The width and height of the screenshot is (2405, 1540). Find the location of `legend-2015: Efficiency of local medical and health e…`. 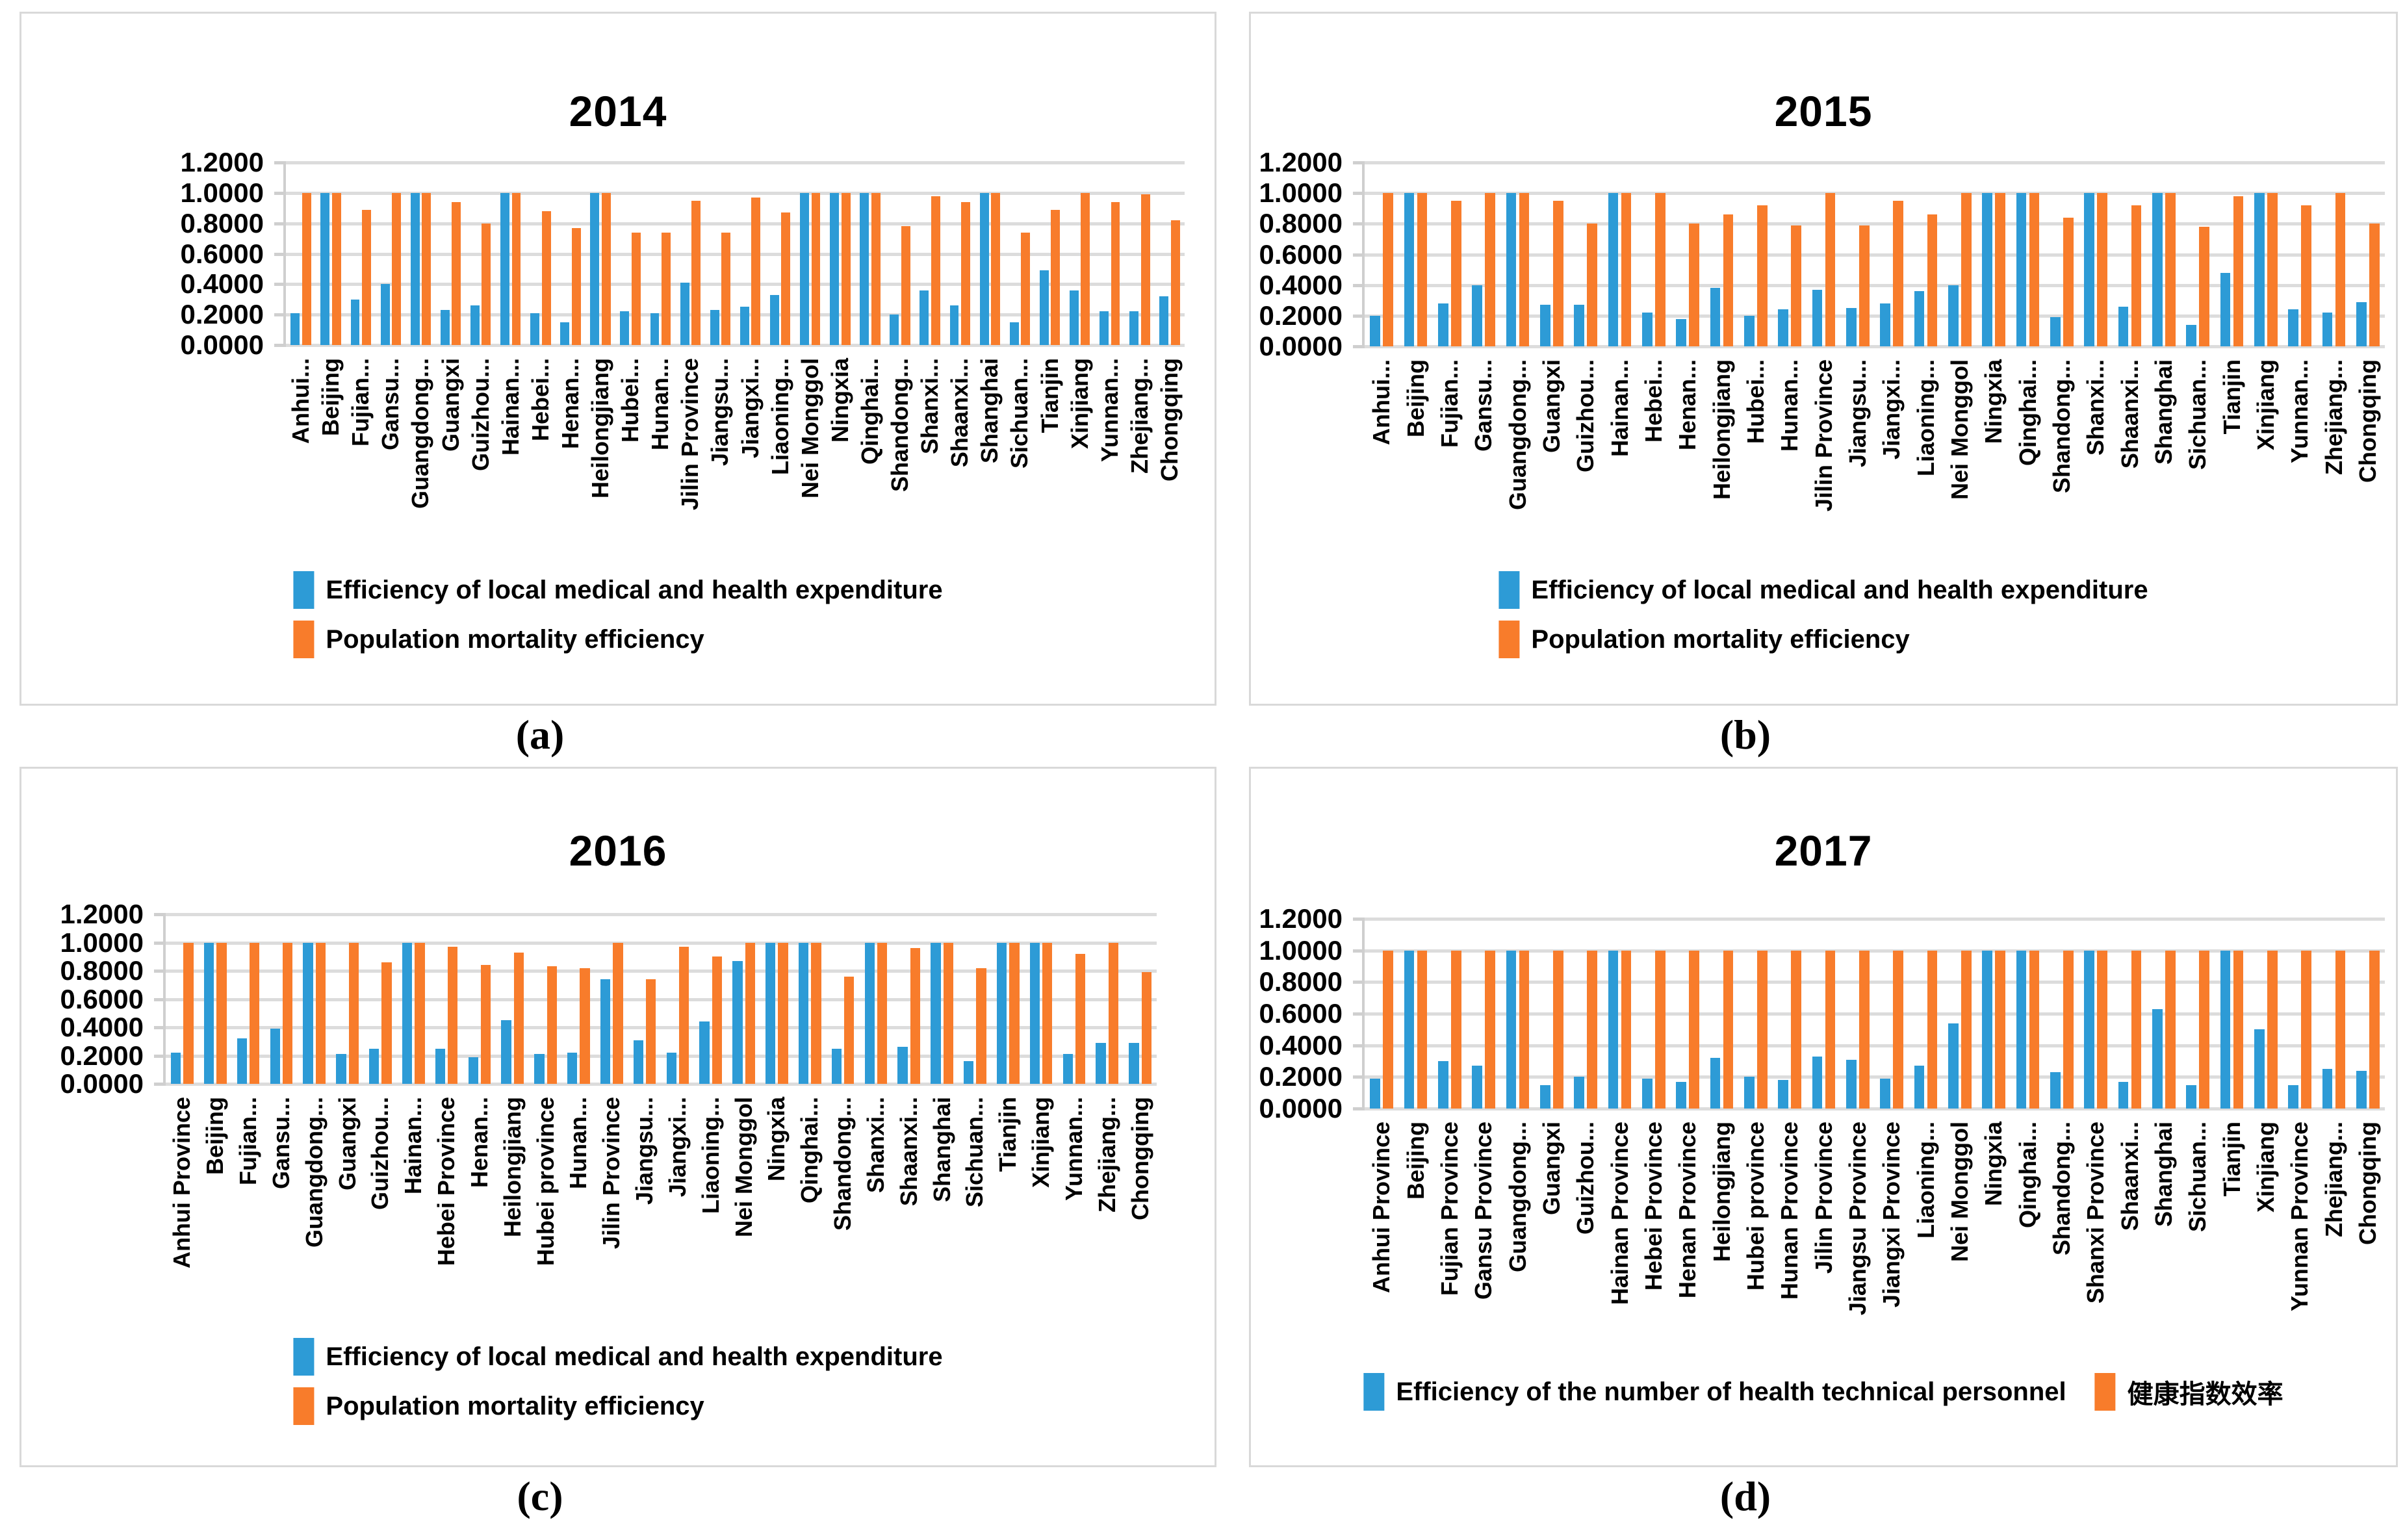

legend-2015: Efficiency of local medical and health e… is located at coordinates (1823, 614).